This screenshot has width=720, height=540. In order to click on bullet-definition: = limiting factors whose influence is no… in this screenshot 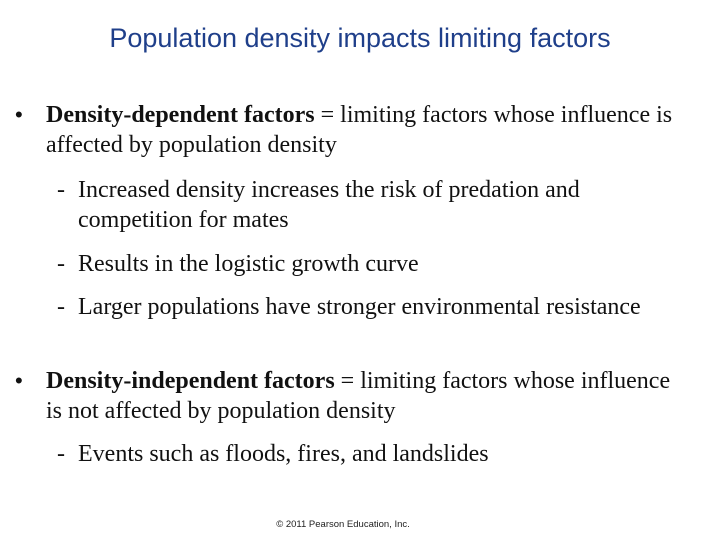, I will do `click(358, 396)`.